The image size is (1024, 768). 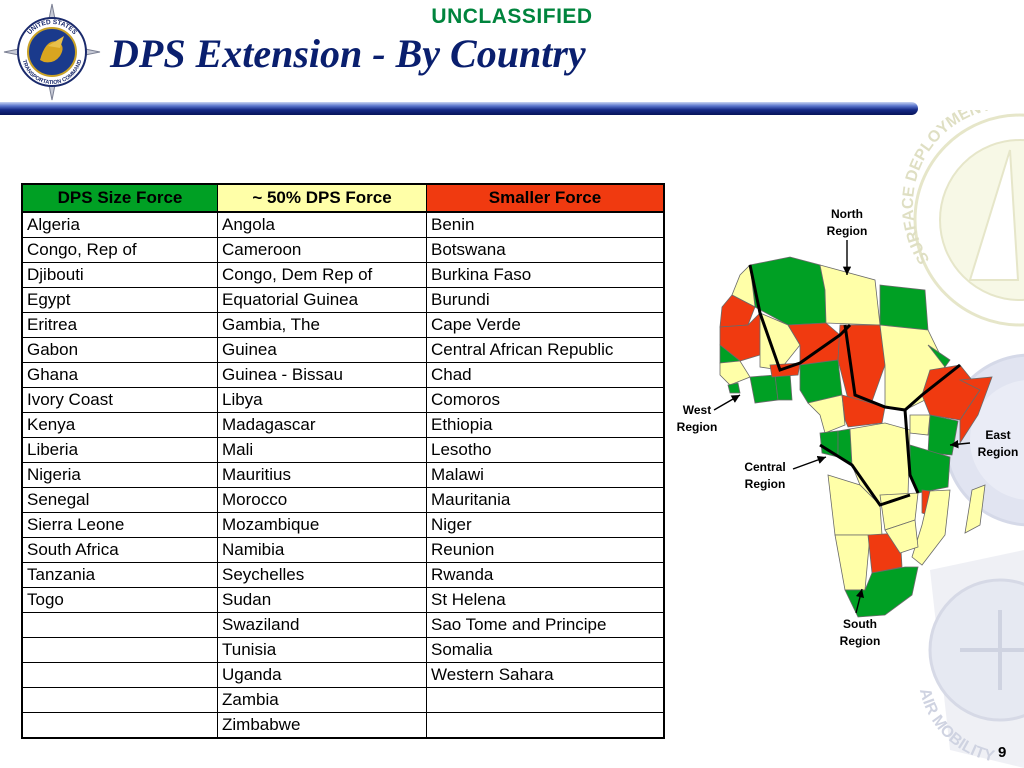 What do you see at coordinates (975, 410) in the screenshot?
I see `map-country-somalia` at bounding box center [975, 410].